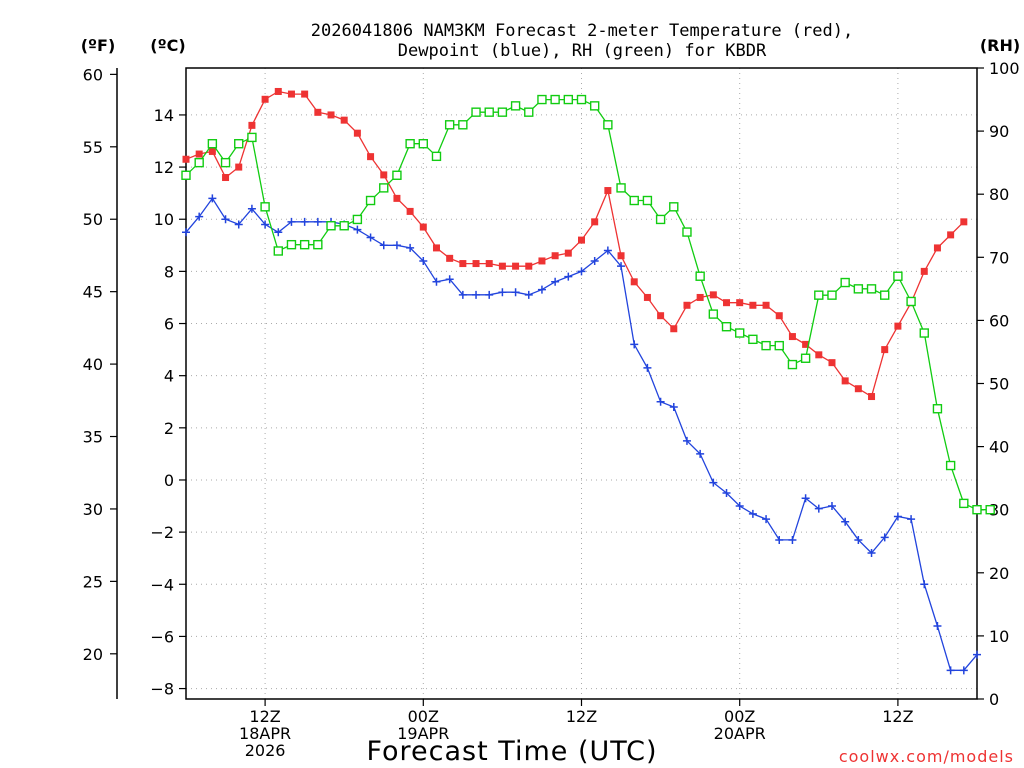  I want to click on fahrenheit-tick-label: 45, so click(93, 292).